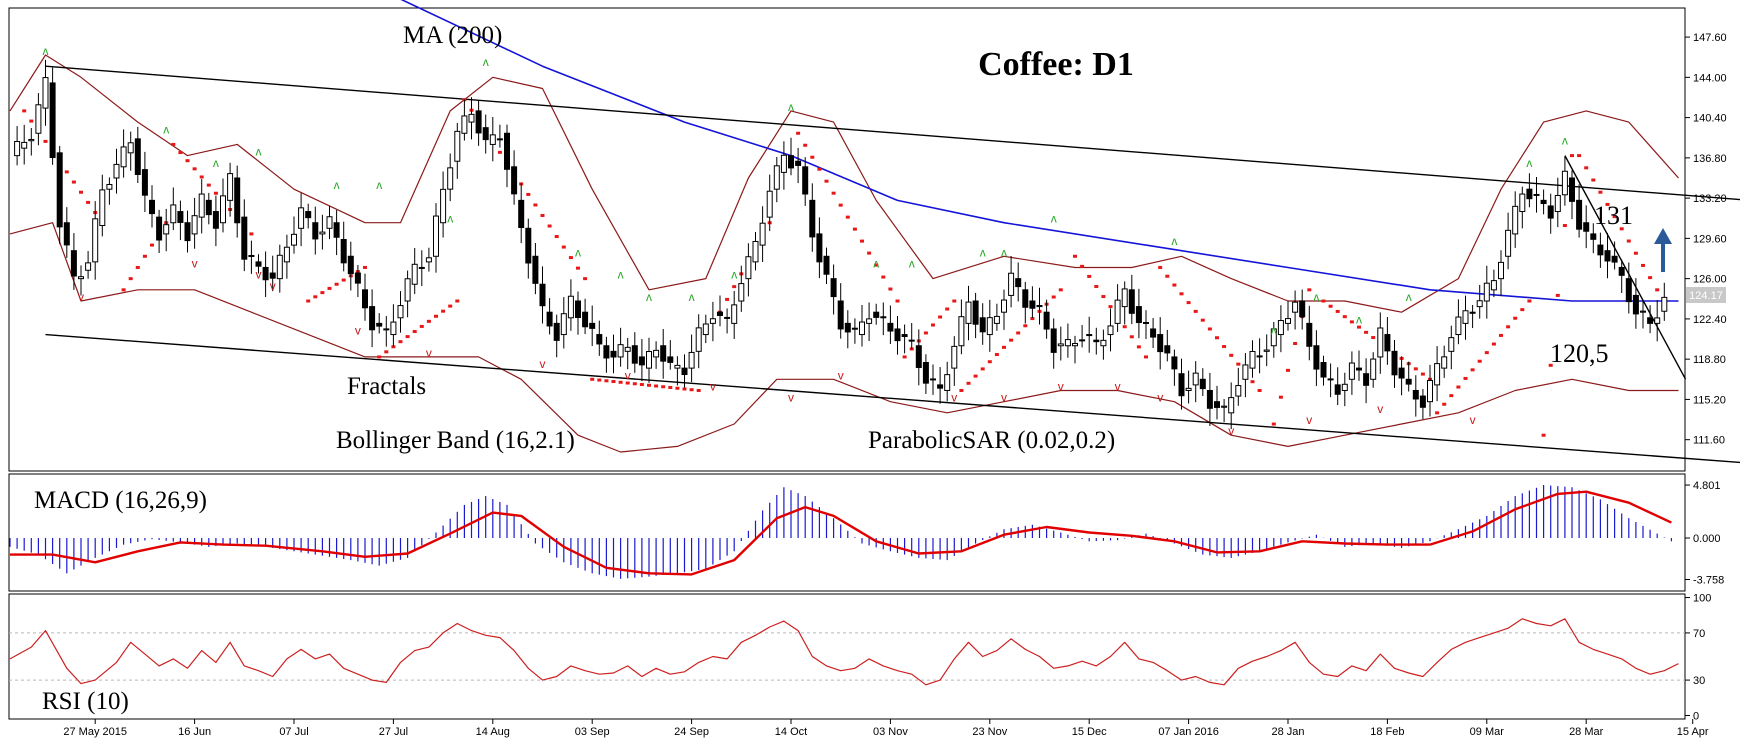 Image resolution: width=1740 pixels, height=740 pixels. Describe the element at coordinates (1699, 634) in the screenshot. I see `rsi-y-tick-label: 70` at that location.